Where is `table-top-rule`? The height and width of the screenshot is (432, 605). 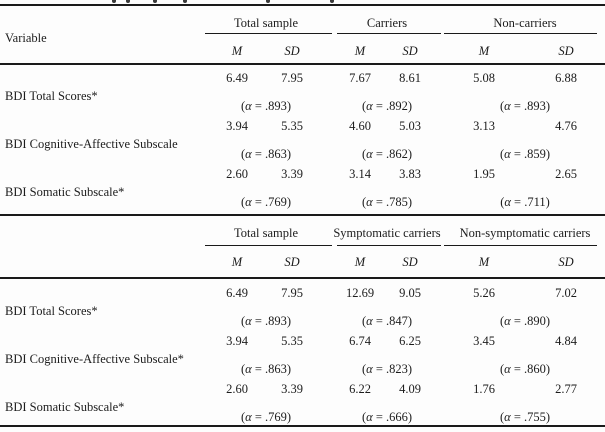
table-top-rule is located at coordinates (302, 5).